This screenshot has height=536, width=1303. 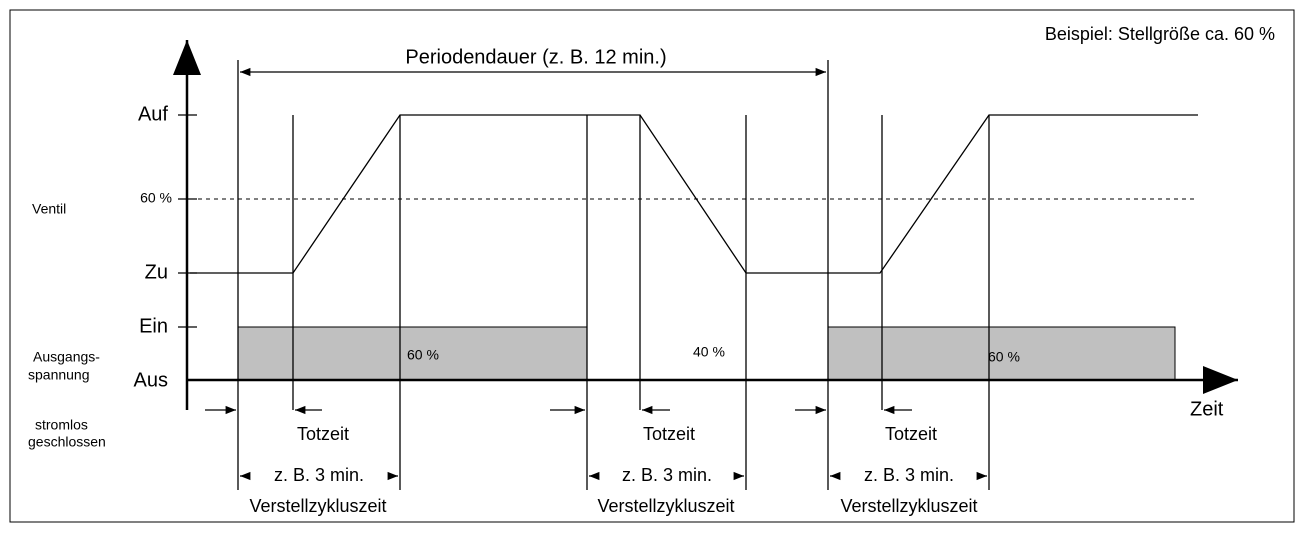 I want to click on period: Periodendauer (z. B. 12 min.), so click(x=535, y=57).